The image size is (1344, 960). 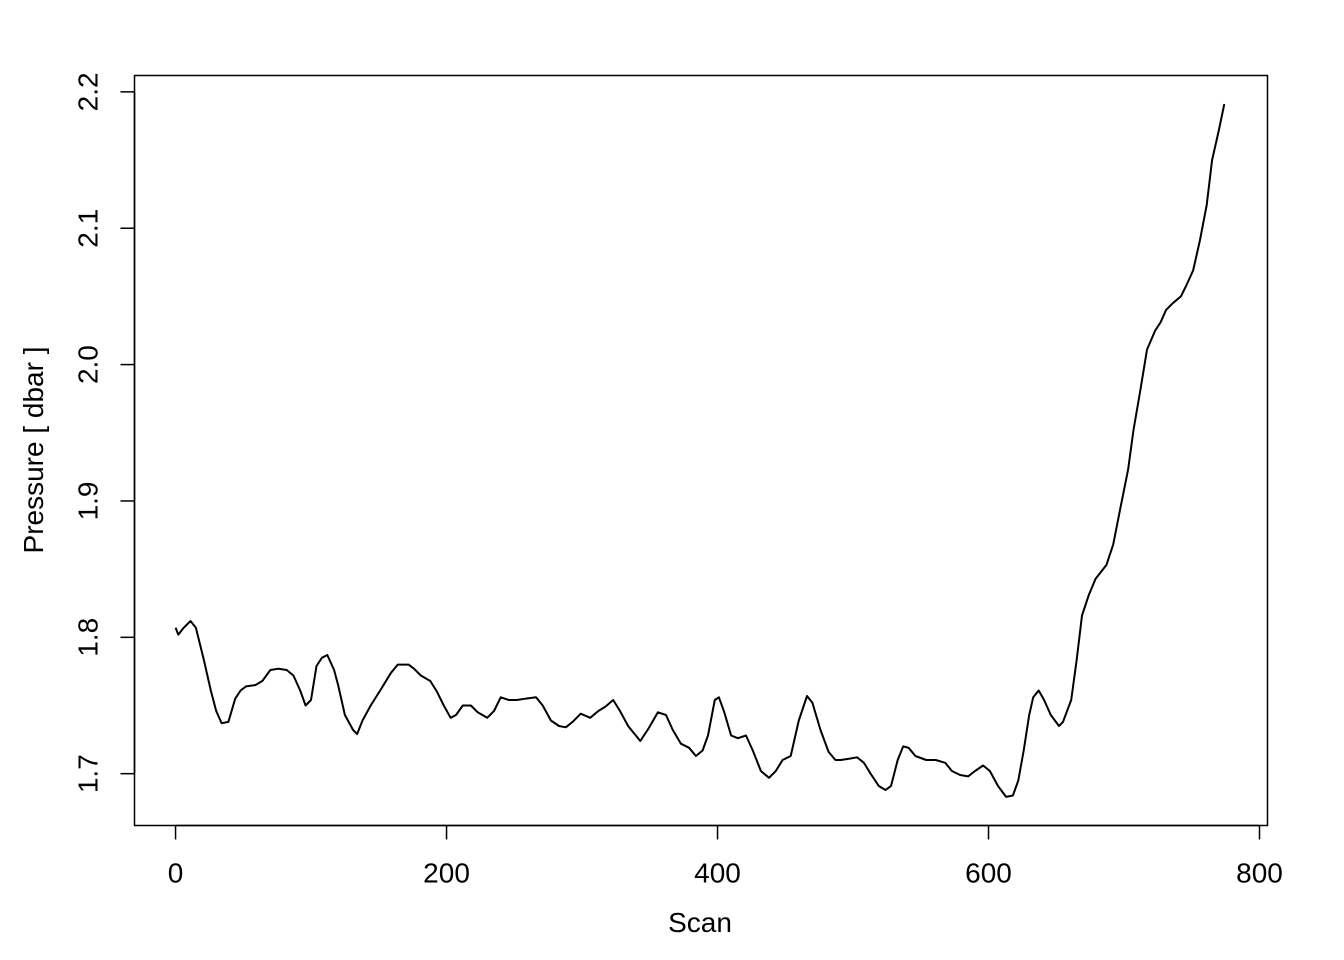 What do you see at coordinates (717, 873) in the screenshot?
I see `x-tick-label: 400` at bounding box center [717, 873].